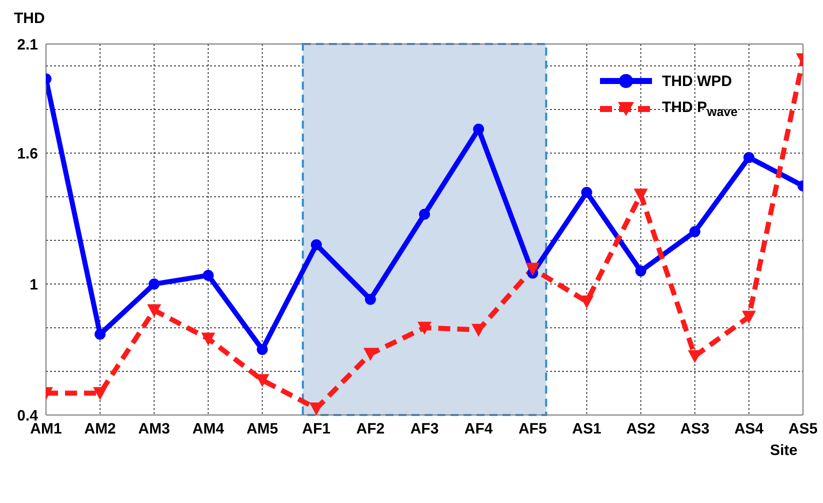  What do you see at coordinates (29, 18) in the screenshot?
I see `y-axis-title: THD` at bounding box center [29, 18].